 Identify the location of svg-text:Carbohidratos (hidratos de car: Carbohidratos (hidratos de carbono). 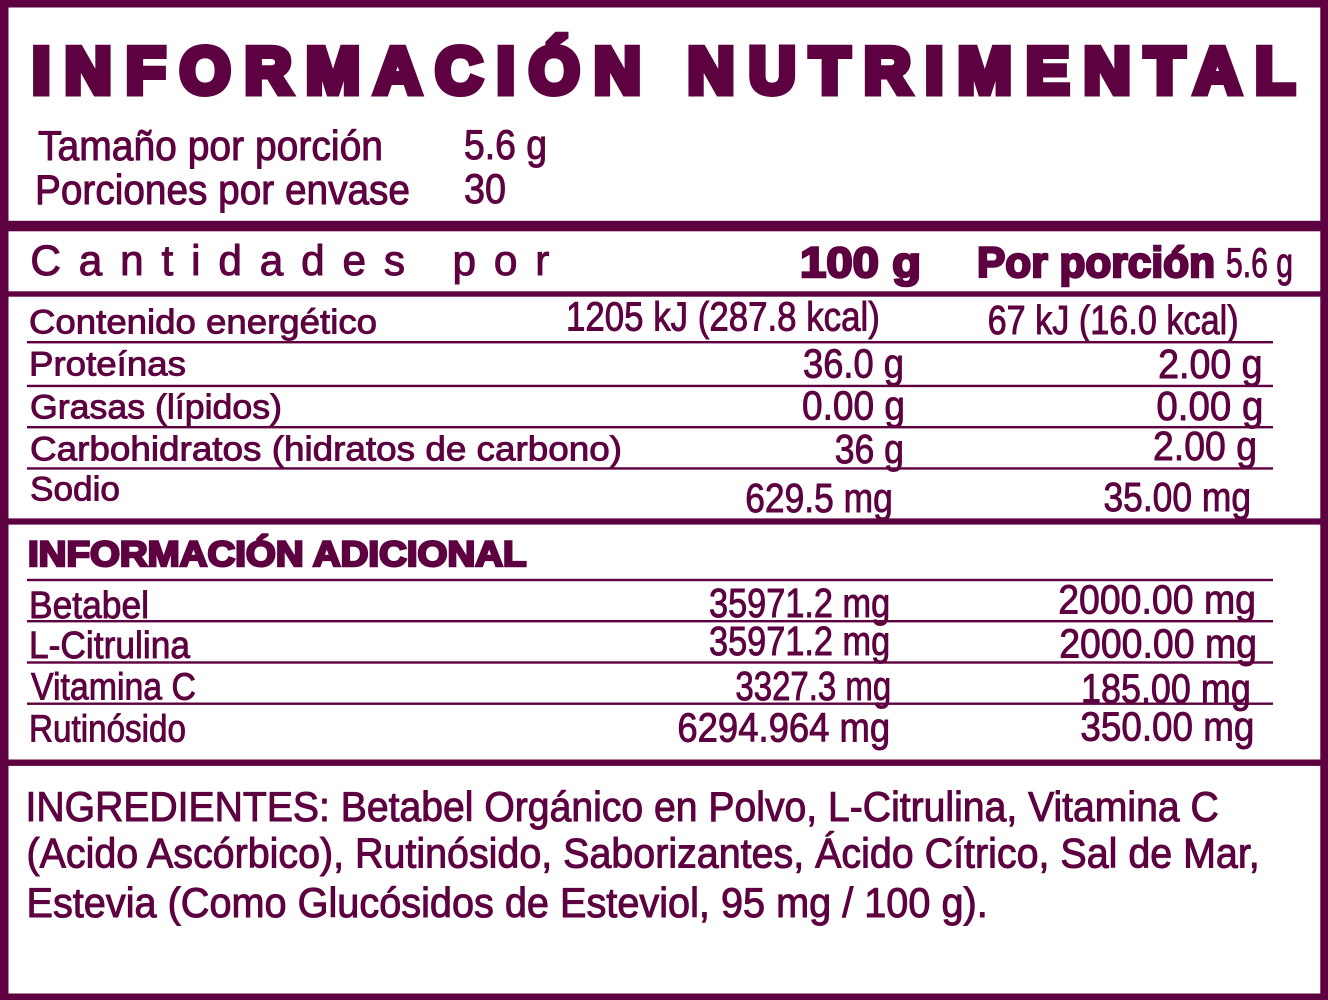
(326, 450).